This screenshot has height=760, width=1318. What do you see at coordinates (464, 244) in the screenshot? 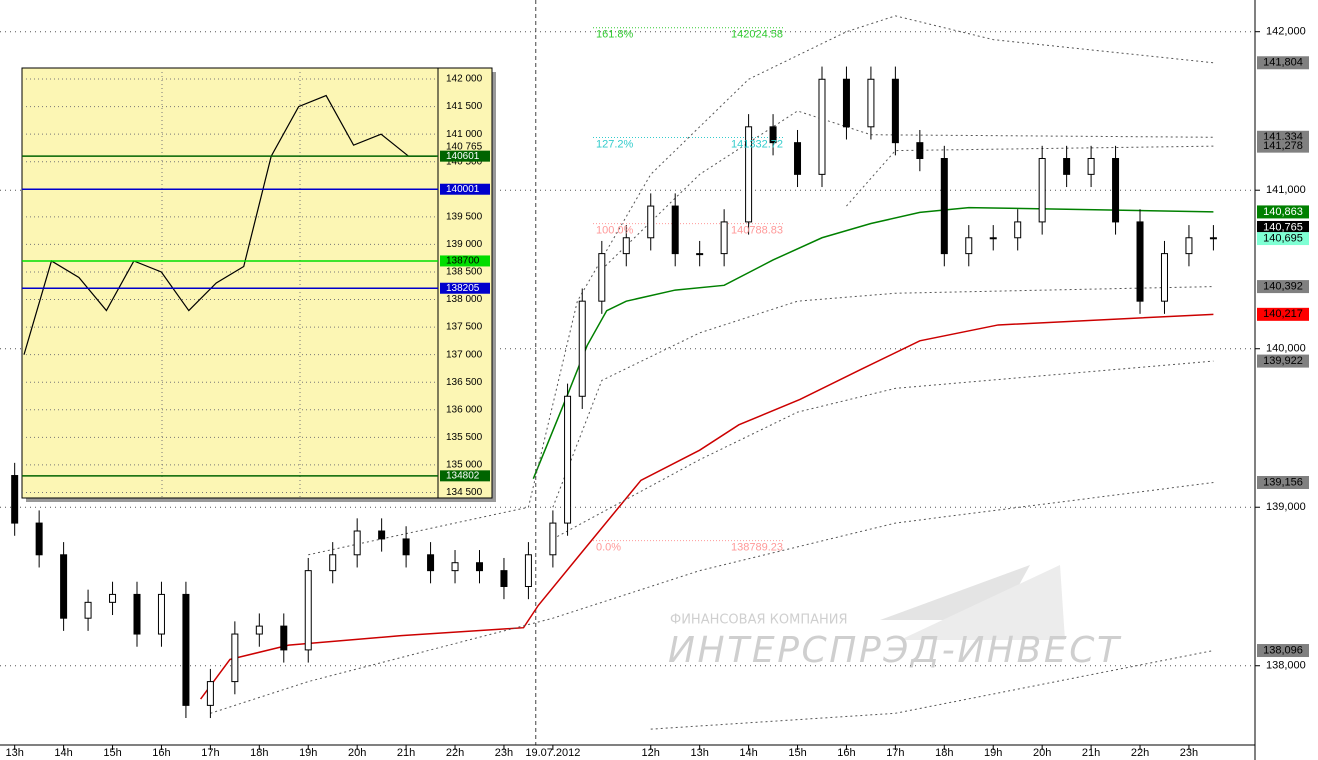
I see `inset-y-tick-label: 139 000` at bounding box center [464, 244].